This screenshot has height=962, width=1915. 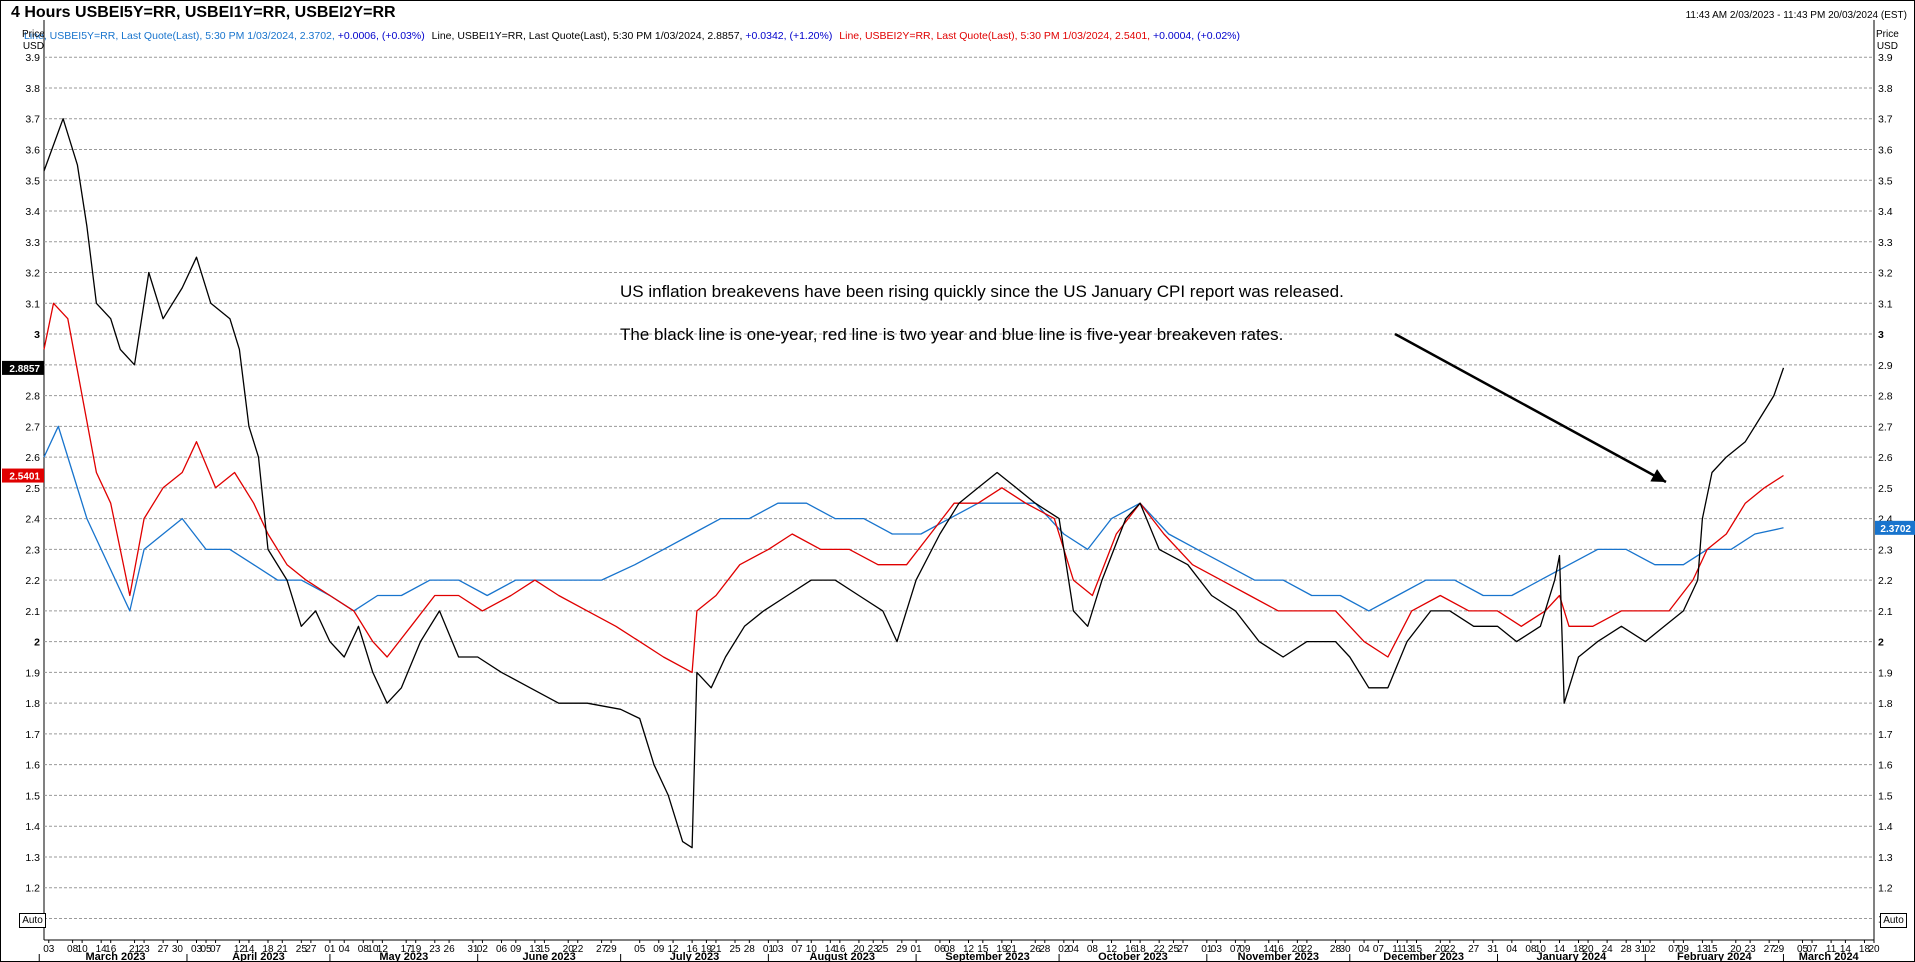 What do you see at coordinates (1658, 475) in the screenshot?
I see `annotation-arrow-head` at bounding box center [1658, 475].